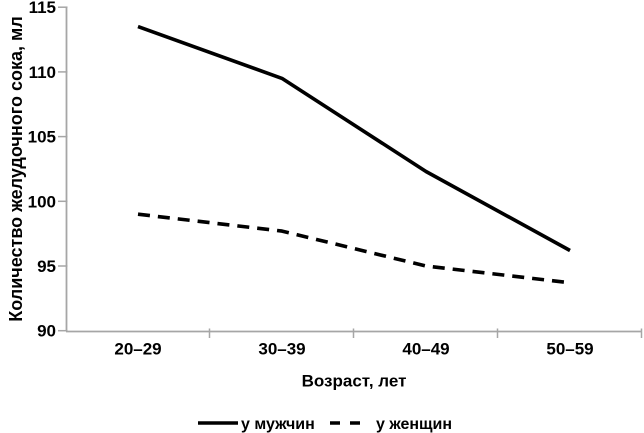  I want to click on x-category-label: 40–49, so click(425, 349).